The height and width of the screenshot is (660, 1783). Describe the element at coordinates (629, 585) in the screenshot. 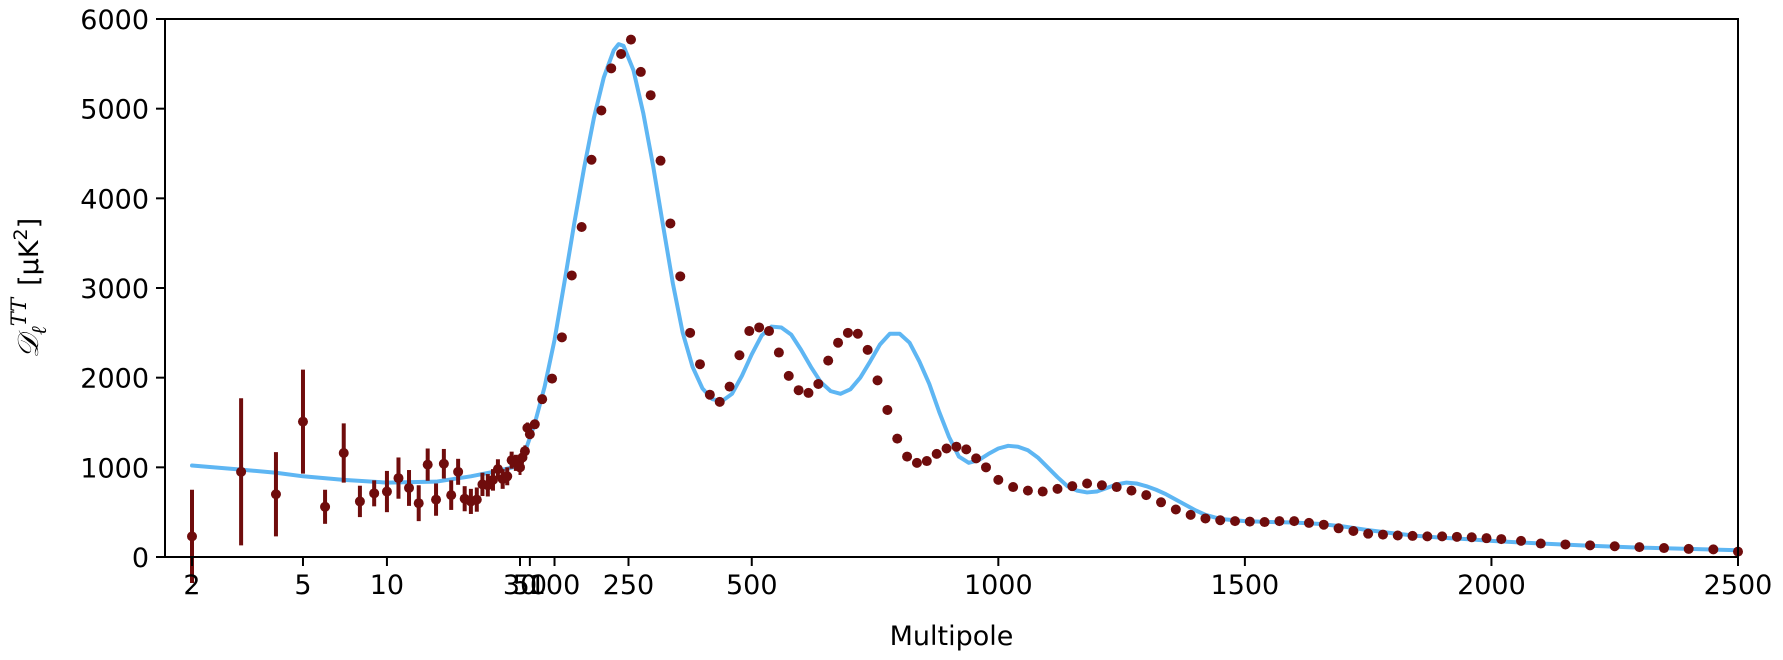

I see `x-tick-label: 250` at that location.